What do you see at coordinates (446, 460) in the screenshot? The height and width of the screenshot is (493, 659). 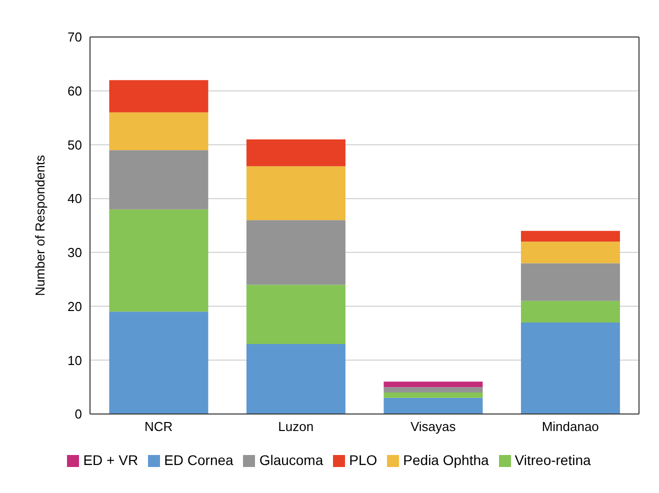 I see `legend-label: Pedia Ophtha` at bounding box center [446, 460].